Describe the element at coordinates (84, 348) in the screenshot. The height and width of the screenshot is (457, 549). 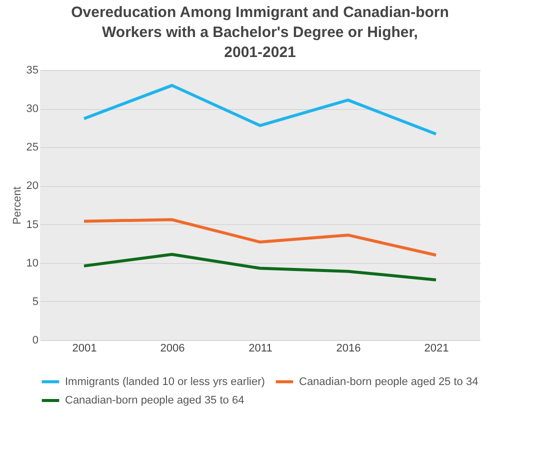
I see `x-tick-label: 2001` at that location.